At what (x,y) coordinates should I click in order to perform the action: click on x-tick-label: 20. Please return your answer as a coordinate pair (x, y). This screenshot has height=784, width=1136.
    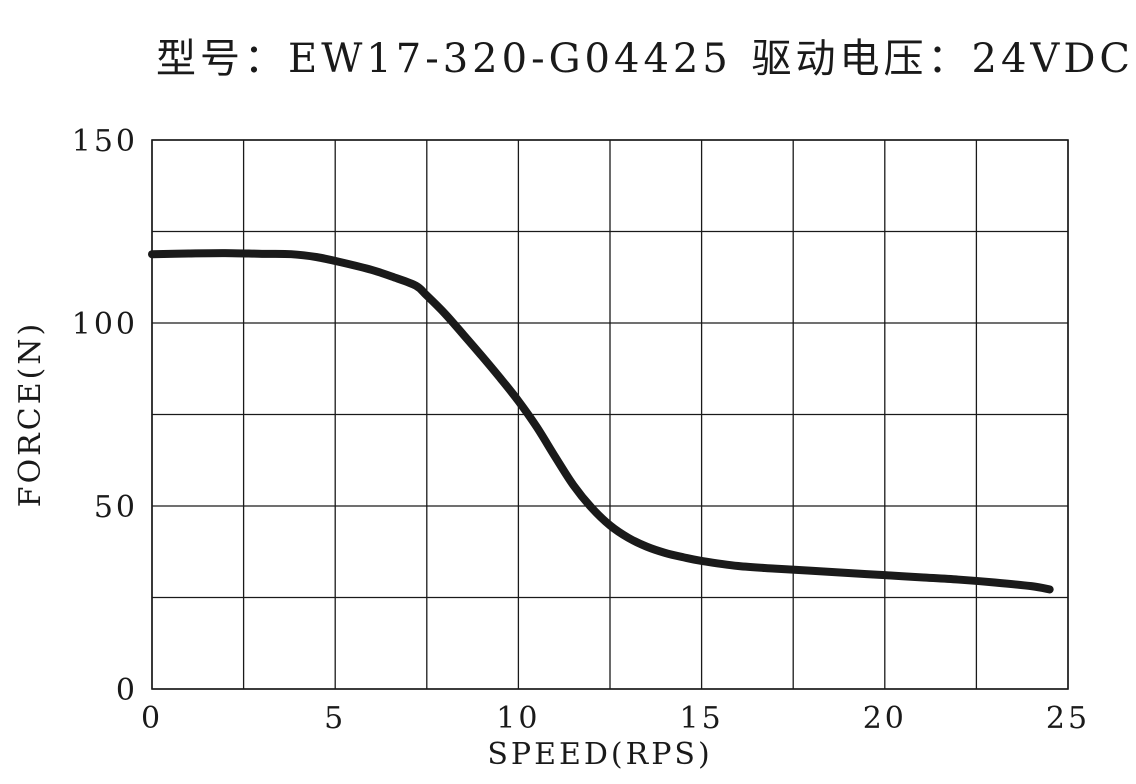
    Looking at the image, I should click on (885, 718).